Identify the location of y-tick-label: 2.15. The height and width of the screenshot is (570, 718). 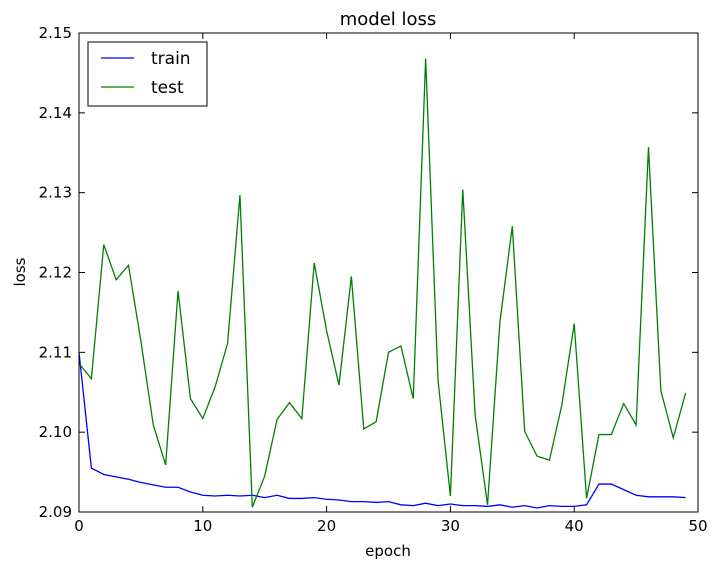
(55, 33).